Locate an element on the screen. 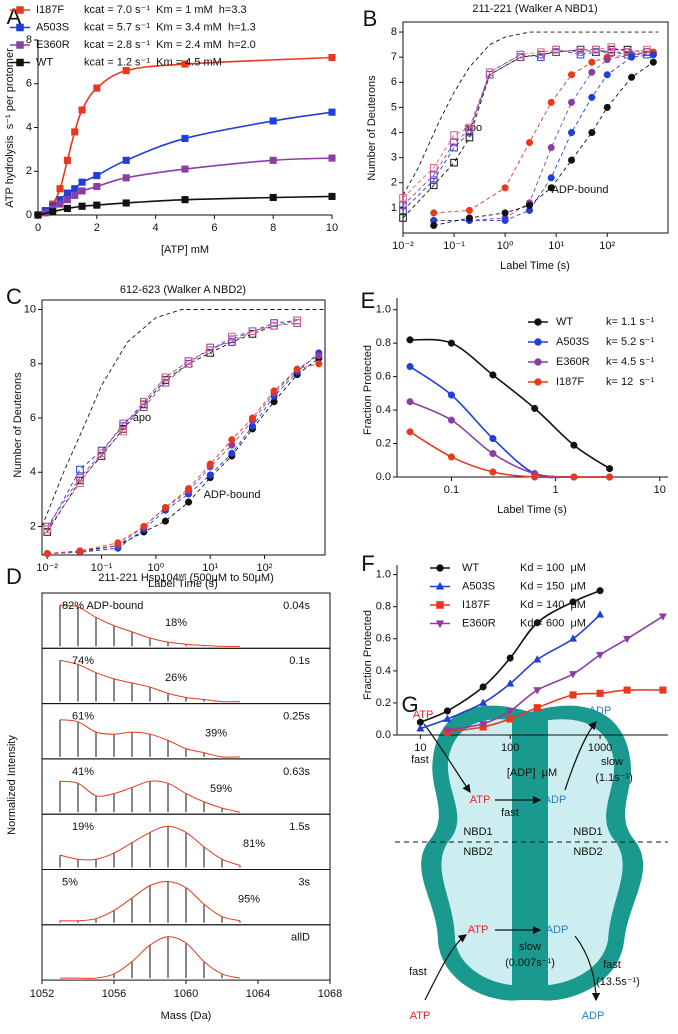  legend-params: kcat = 5.7 s⁻¹ Km = 3.4 mM h=1.3 is located at coordinates (170, 27).